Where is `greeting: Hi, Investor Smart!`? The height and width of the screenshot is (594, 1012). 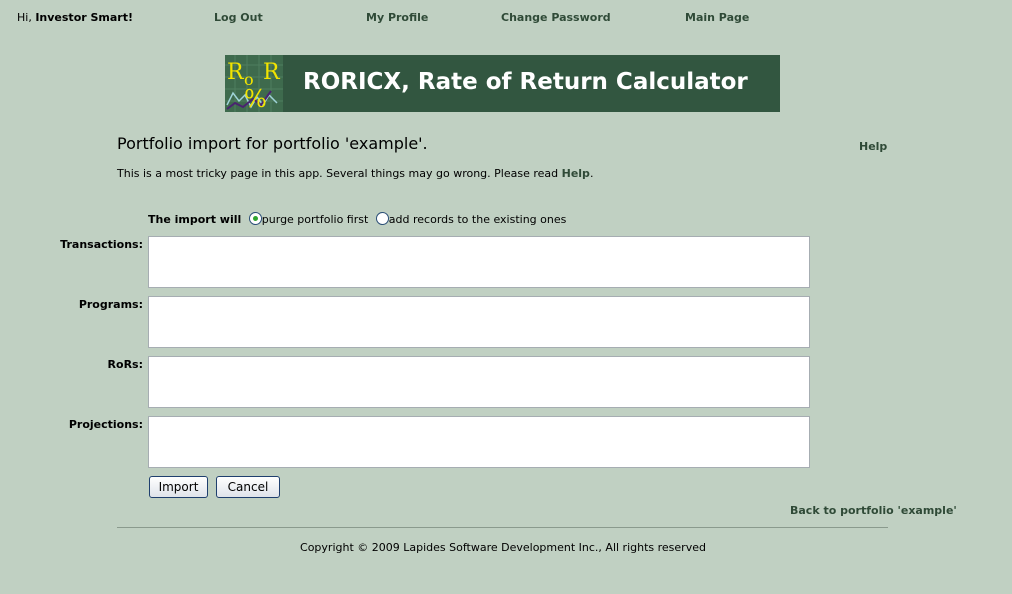 greeting: Hi, Investor Smart! is located at coordinates (75, 17).